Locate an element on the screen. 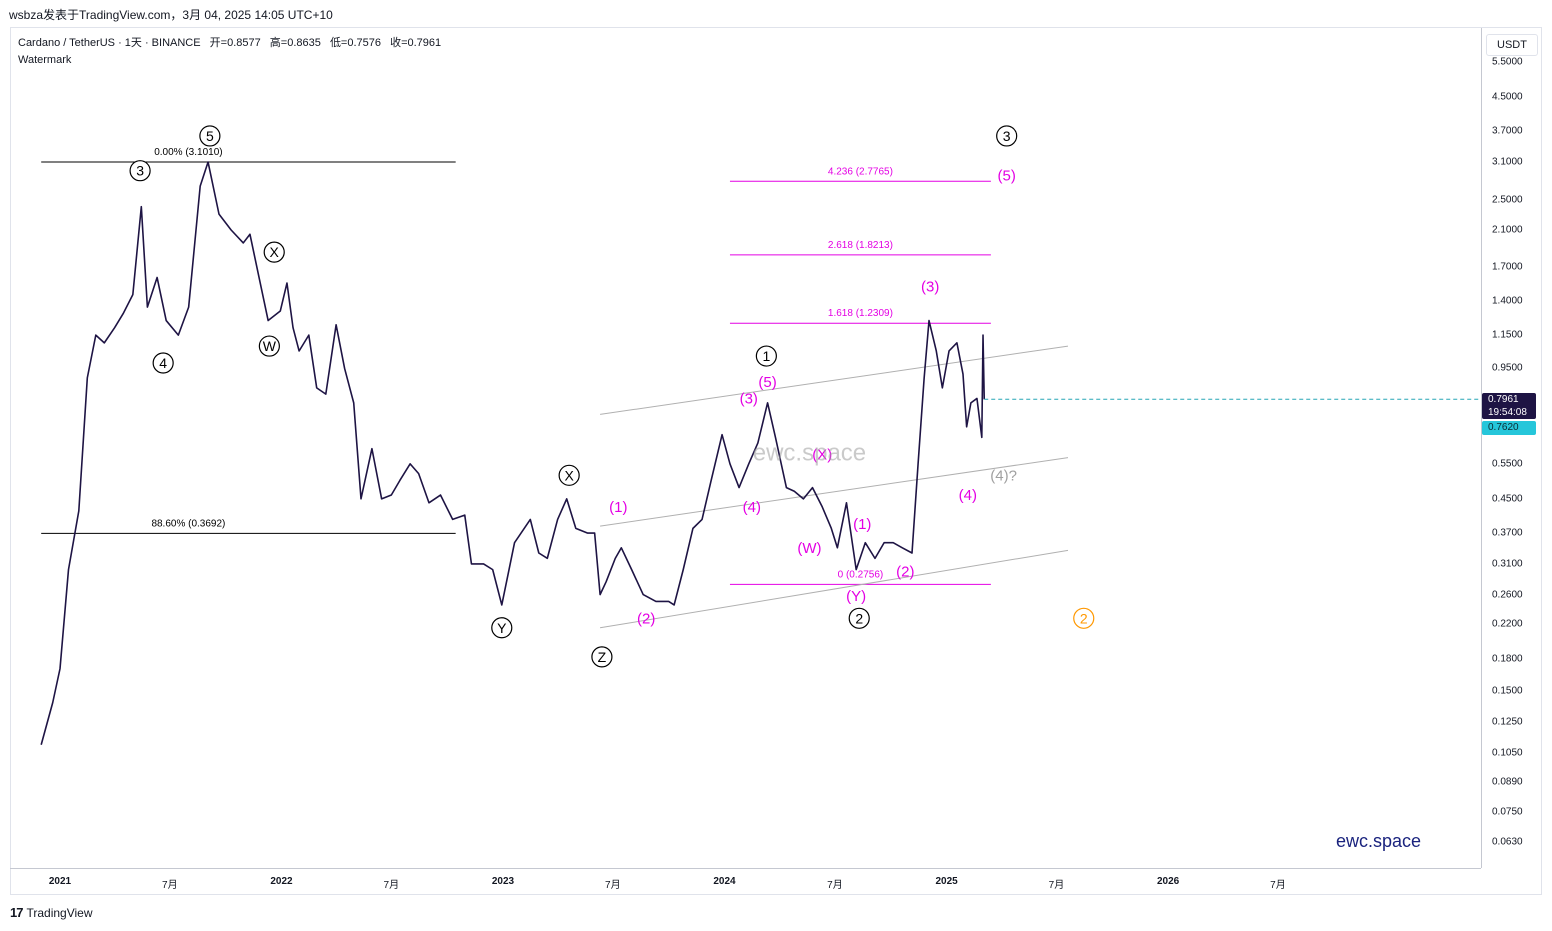 The image size is (1552, 931). wave-label: (Y) is located at coordinates (856, 596).